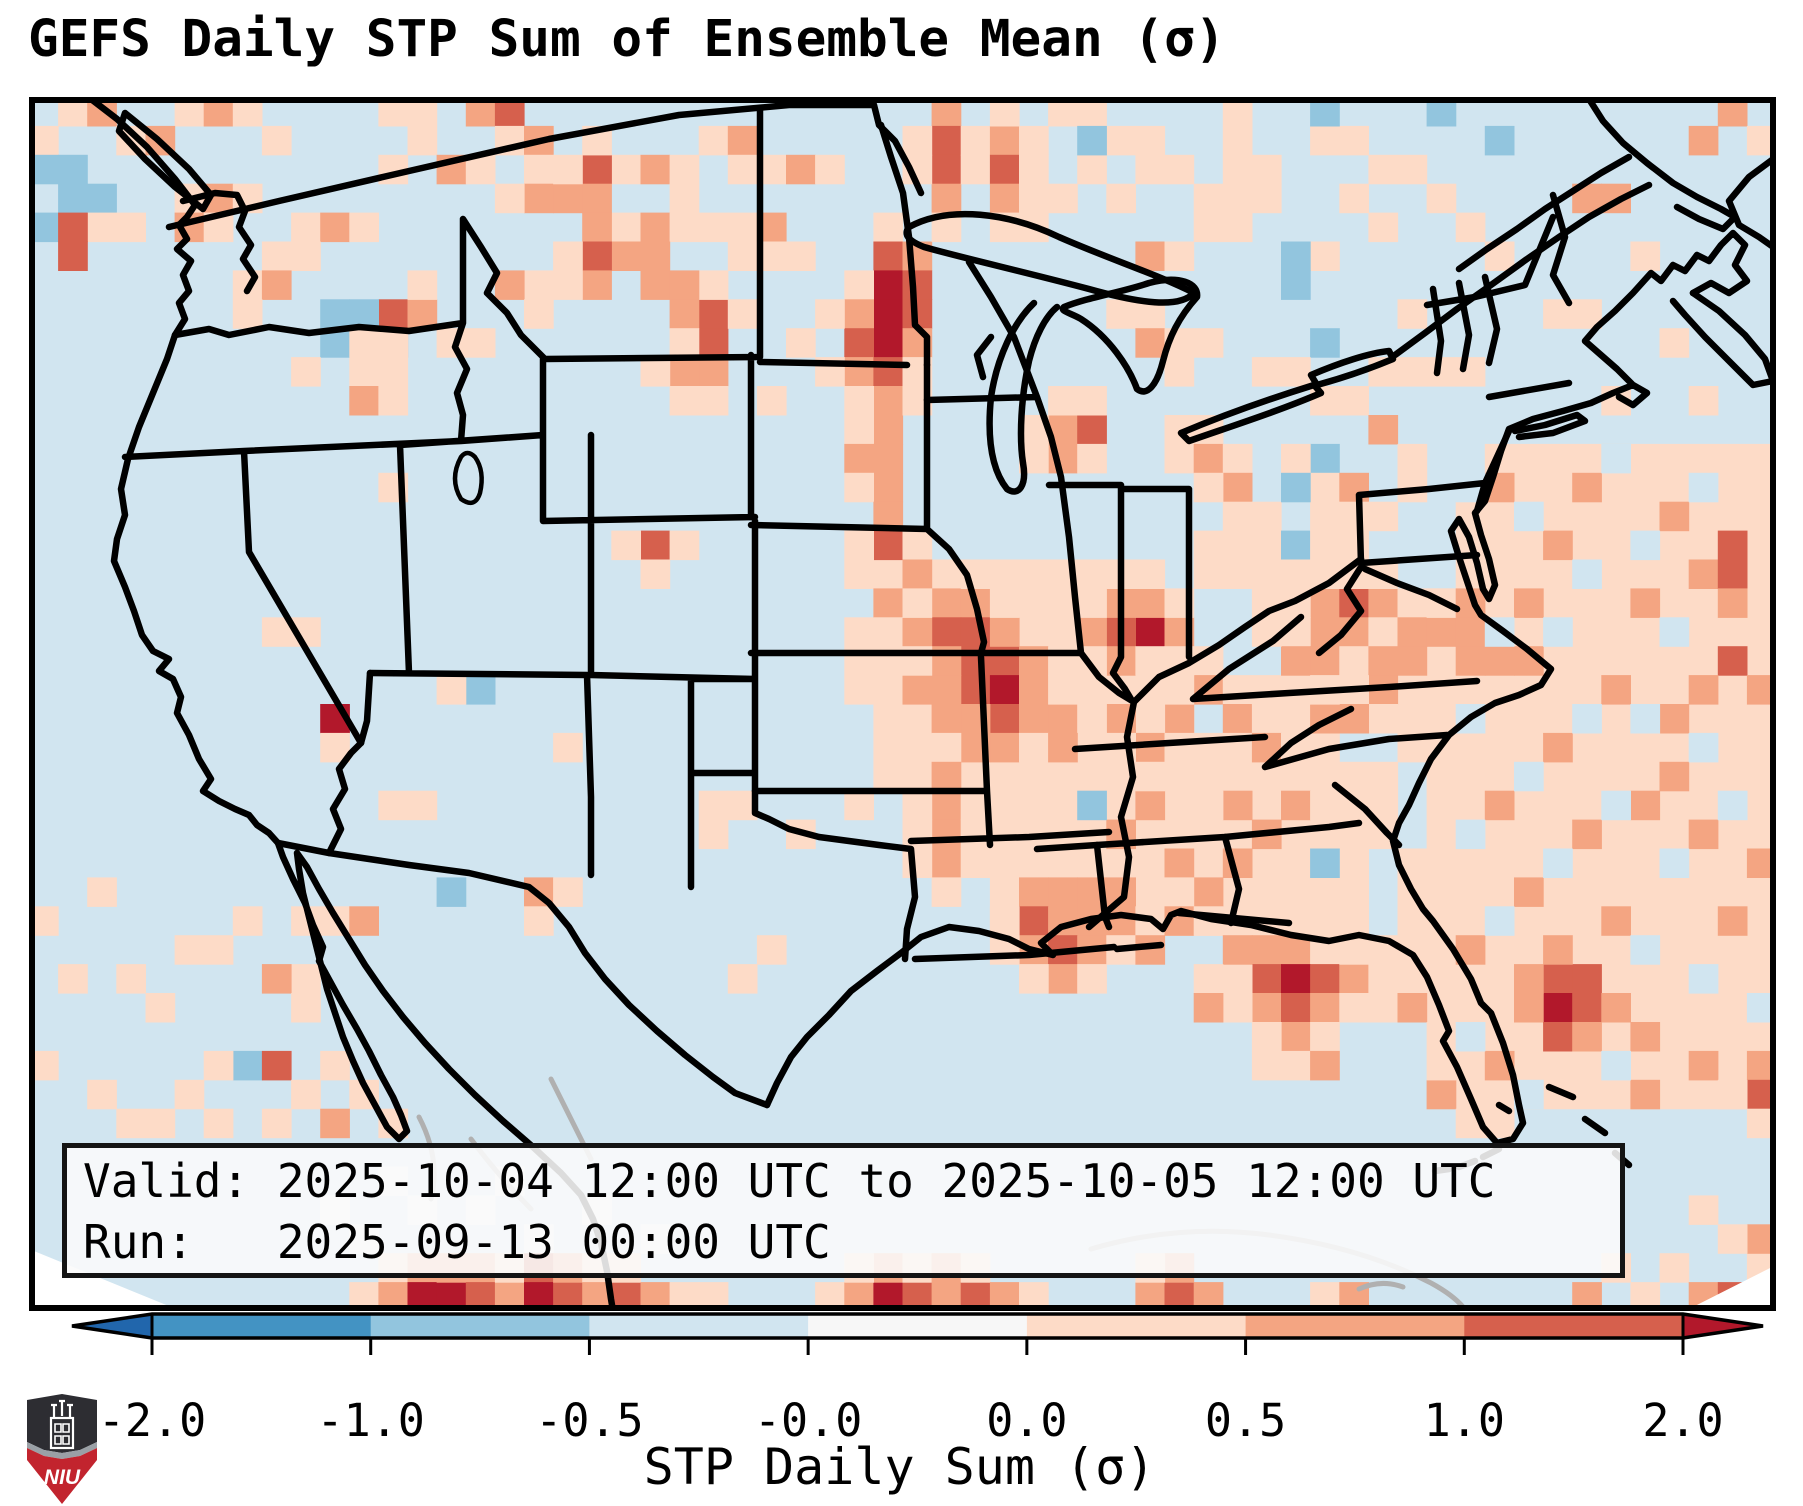 This screenshot has width=1803, height=1506. Describe the element at coordinates (1017, 397) in the screenshot. I see `lake-michigan` at that location.